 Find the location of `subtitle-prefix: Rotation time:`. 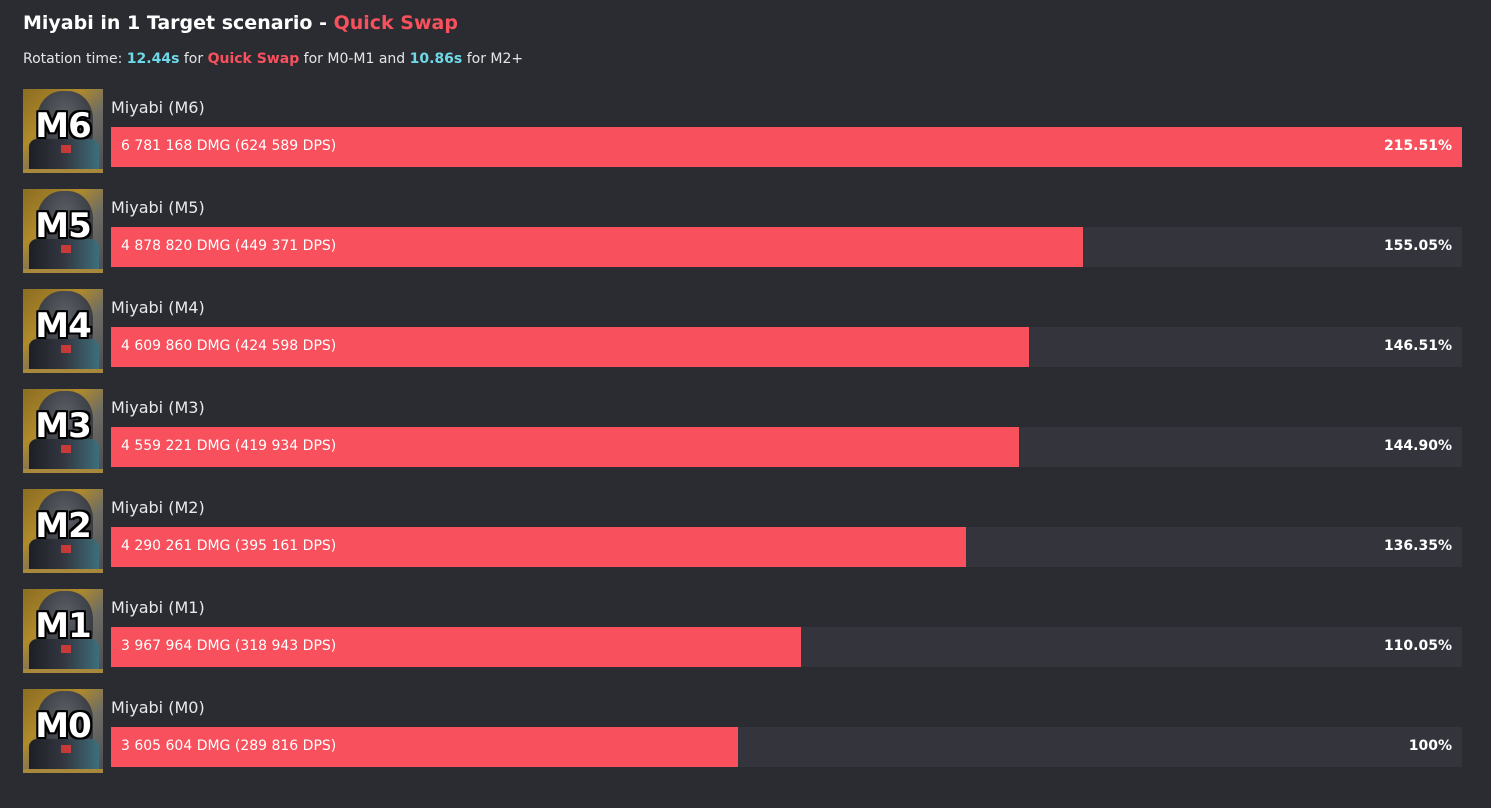

subtitle-prefix: Rotation time: is located at coordinates (75, 59).